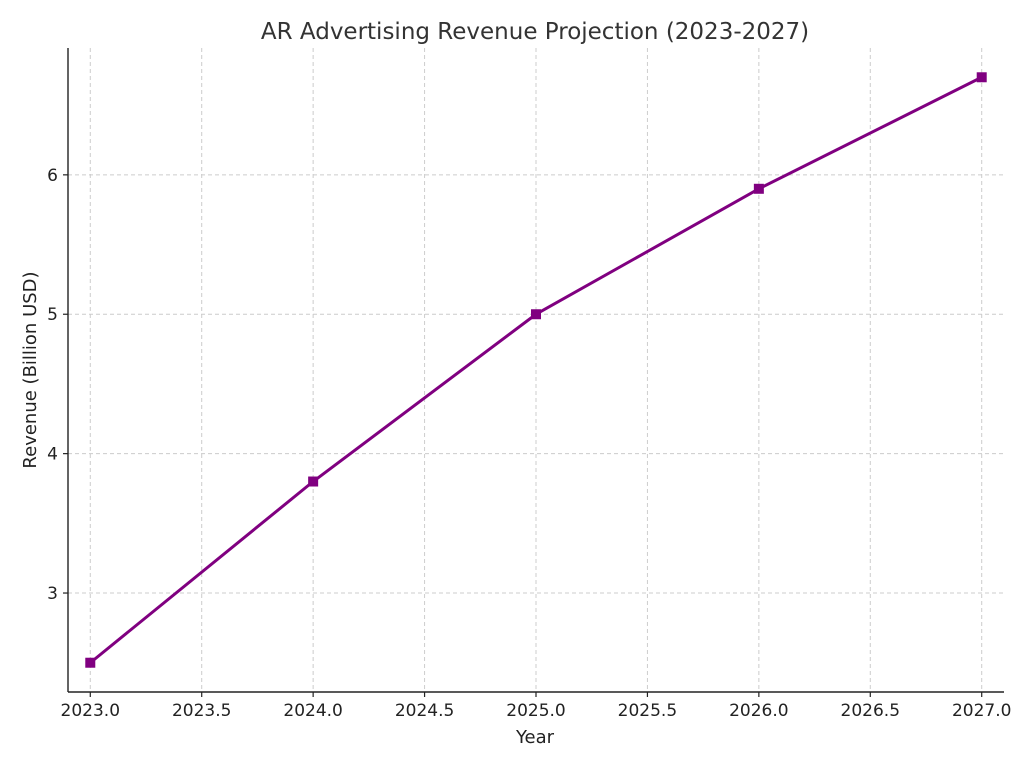 The height and width of the screenshot is (768, 1024). Describe the element at coordinates (535, 711) in the screenshot. I see `x-tick-label: 2025.0` at that location.